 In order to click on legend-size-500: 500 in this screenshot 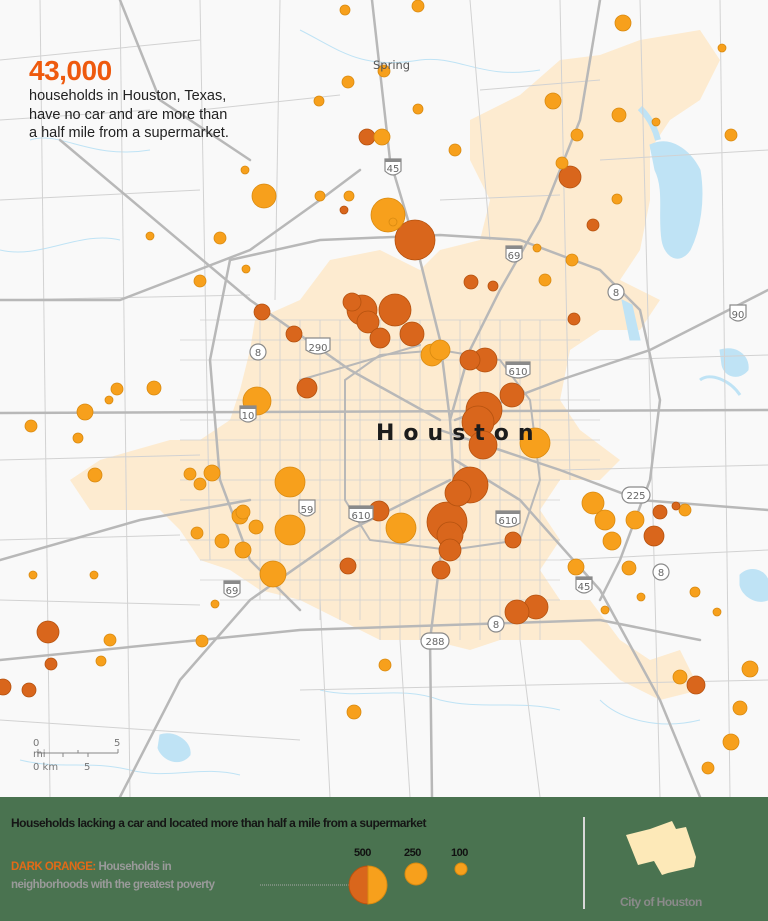, I will do `click(362, 853)`.